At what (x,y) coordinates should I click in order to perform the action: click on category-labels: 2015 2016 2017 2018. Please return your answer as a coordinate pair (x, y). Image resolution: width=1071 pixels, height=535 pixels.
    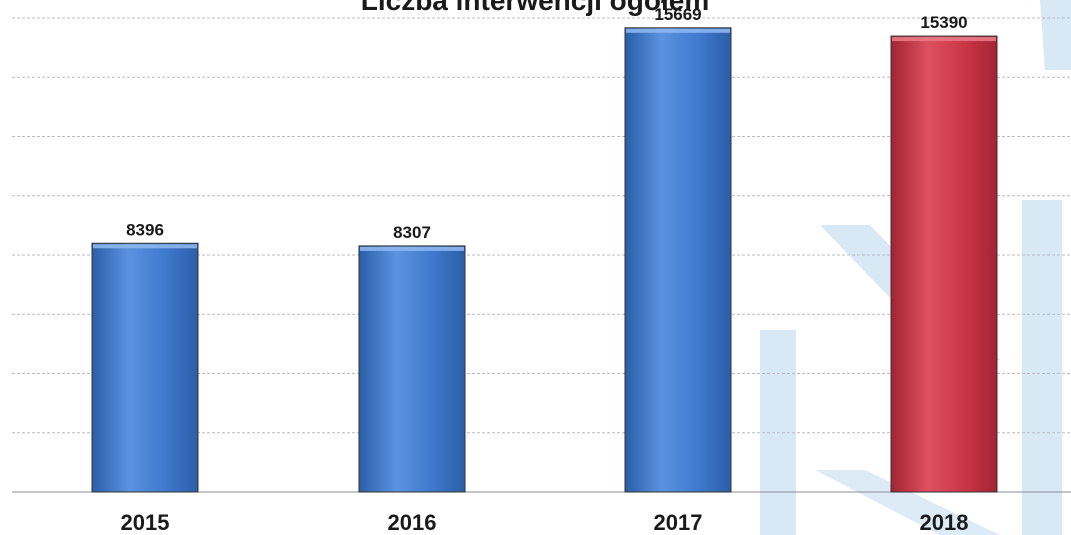
    Looking at the image, I should click on (545, 522).